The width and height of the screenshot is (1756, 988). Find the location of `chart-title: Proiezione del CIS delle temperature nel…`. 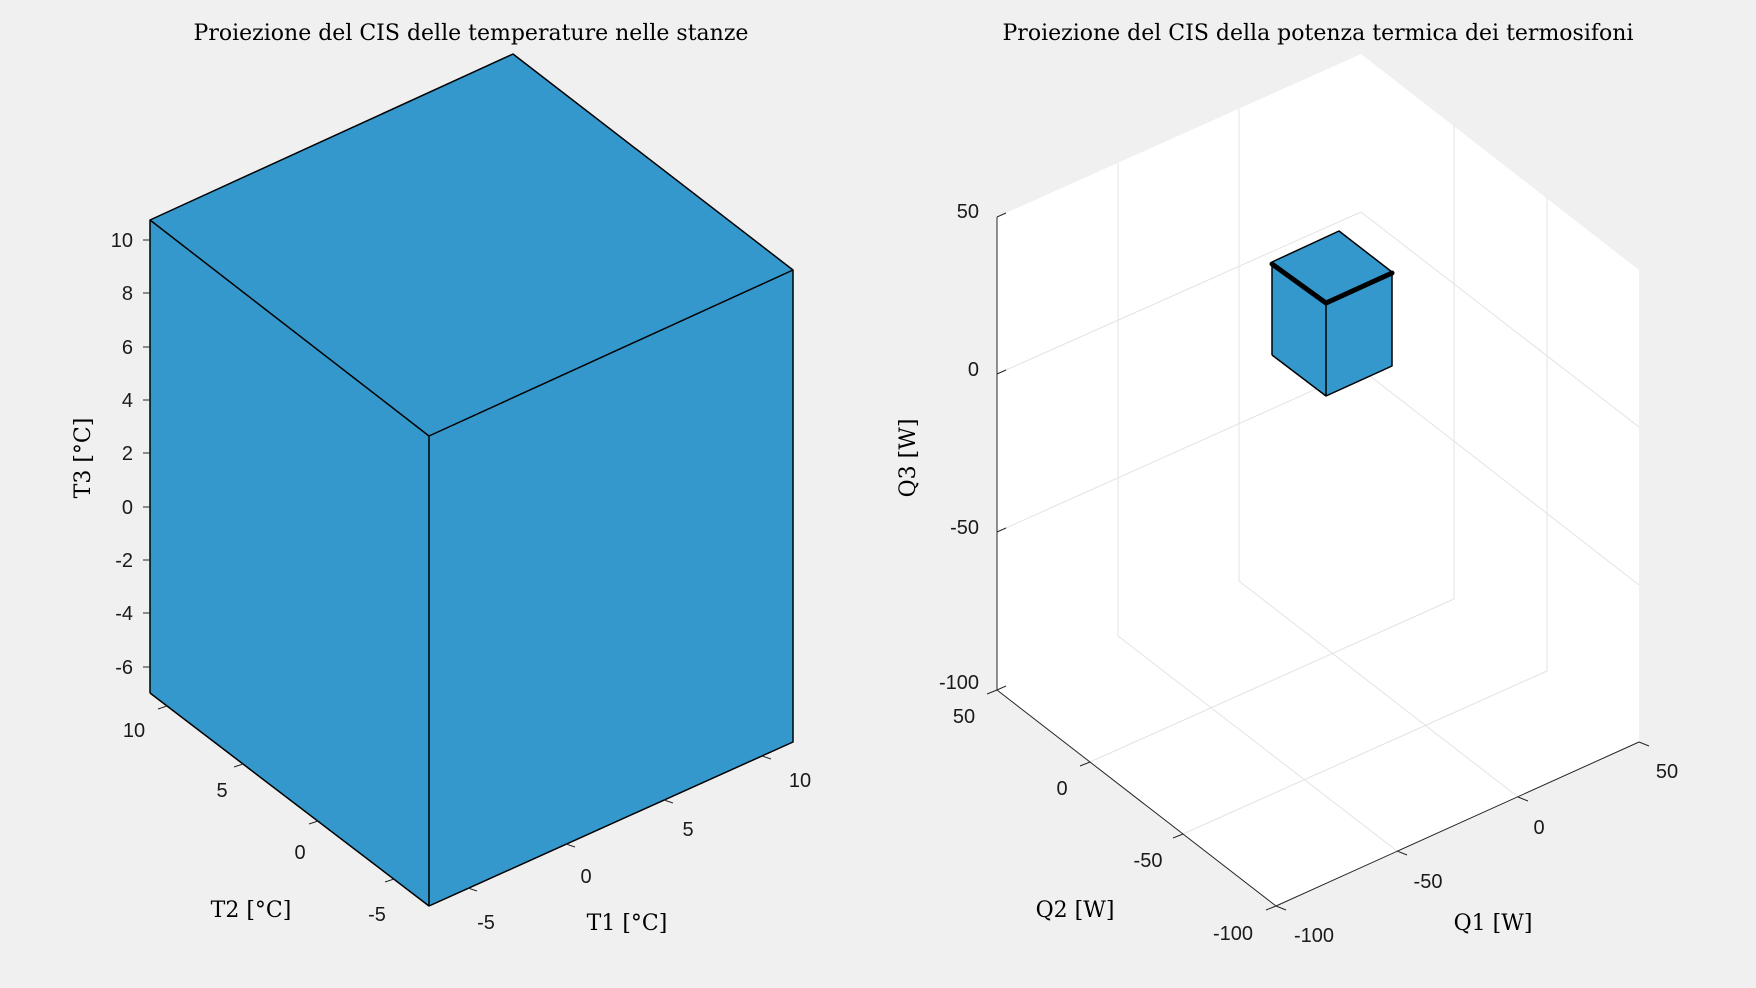

chart-title: Proiezione del CIS delle temperature nel… is located at coordinates (471, 33).